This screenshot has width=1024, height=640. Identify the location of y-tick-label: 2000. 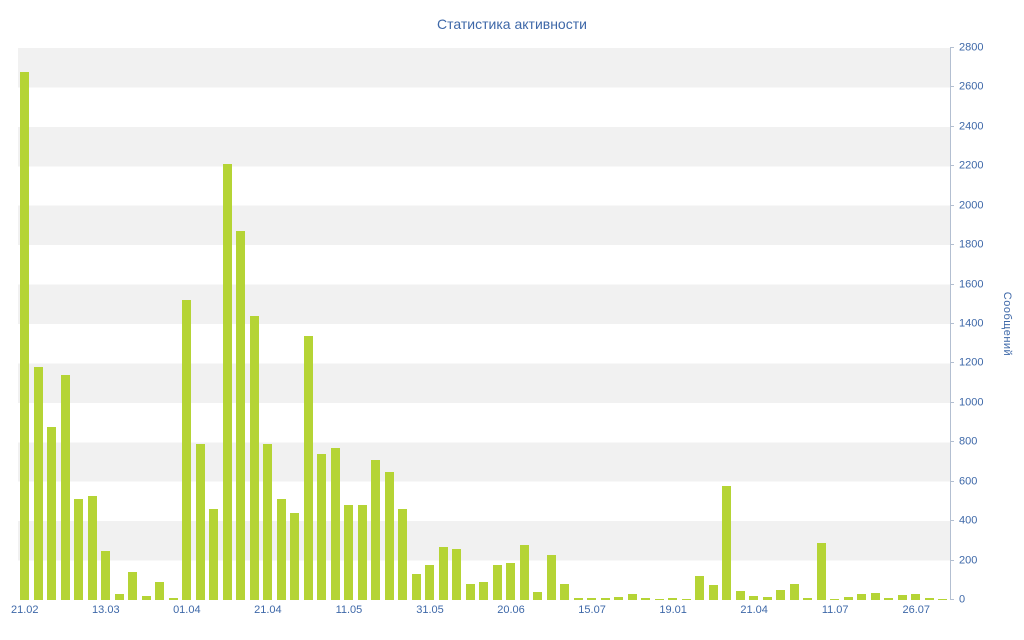
(971, 205).